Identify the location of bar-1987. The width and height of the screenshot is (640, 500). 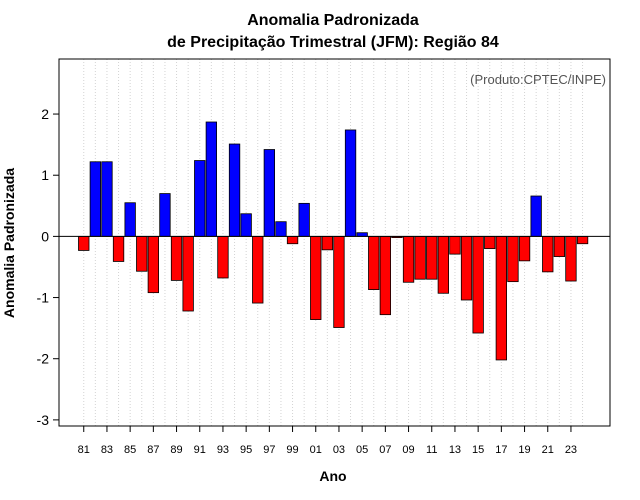
(153, 264).